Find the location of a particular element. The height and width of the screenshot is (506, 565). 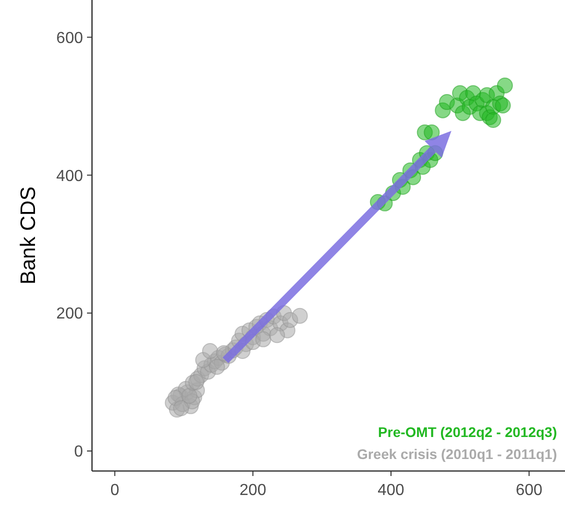

x-tick-label: 400 is located at coordinates (391, 490).